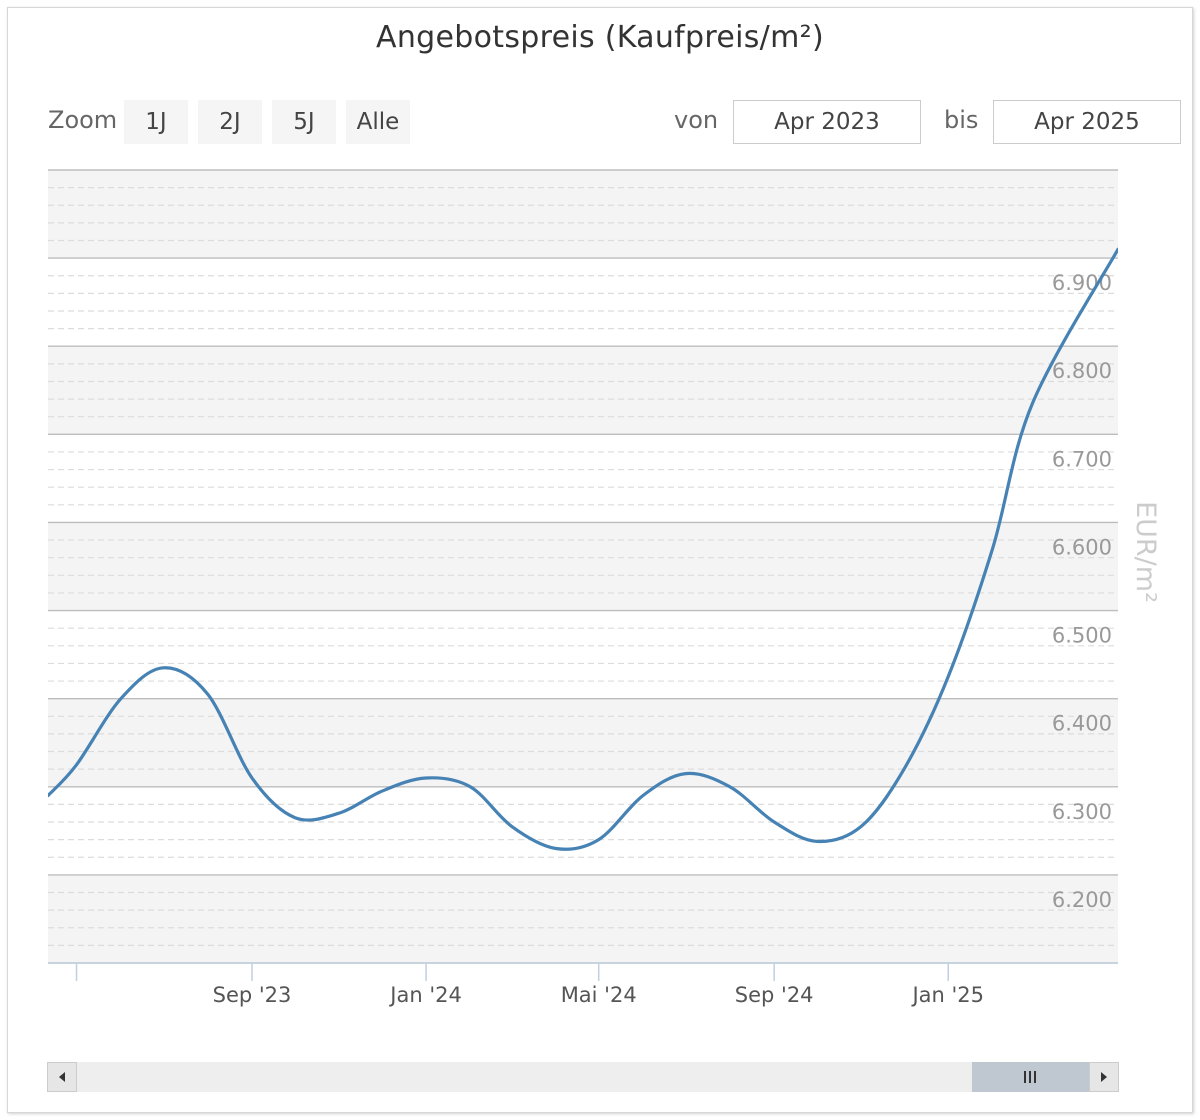 The height and width of the screenshot is (1120, 1200). What do you see at coordinates (961, 120) in the screenshot?
I see `range-to-label: bis` at bounding box center [961, 120].